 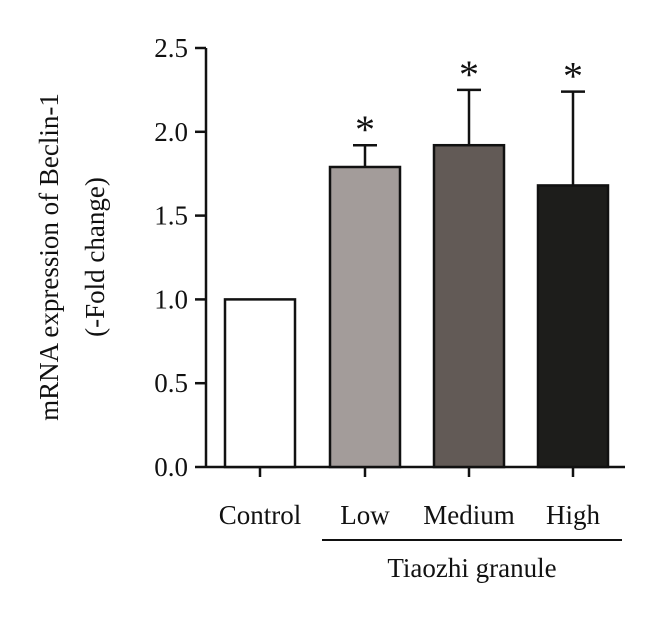 I want to click on y-tick-label: 2.0, so click(x=171, y=132).